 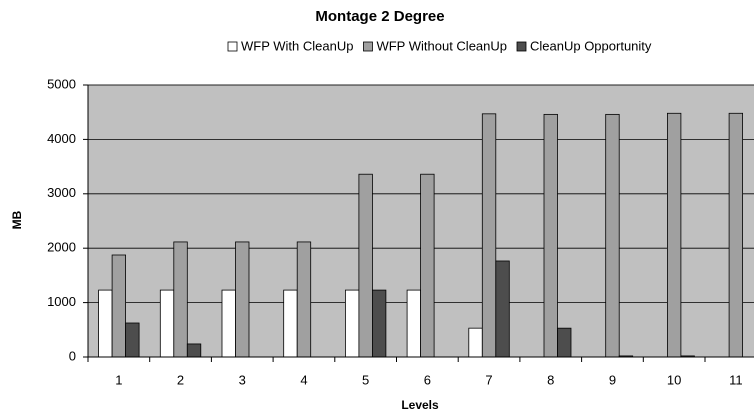 I want to click on x-tick-label: 7, so click(x=488, y=379).